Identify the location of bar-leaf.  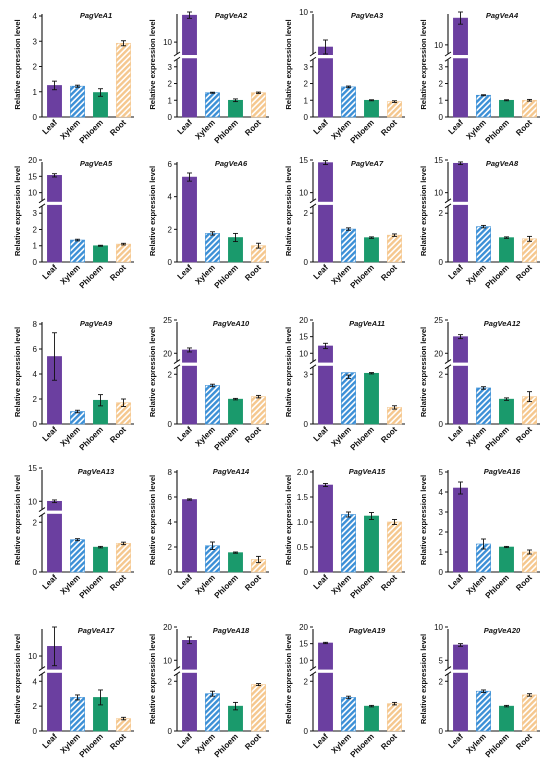
(460, 67).